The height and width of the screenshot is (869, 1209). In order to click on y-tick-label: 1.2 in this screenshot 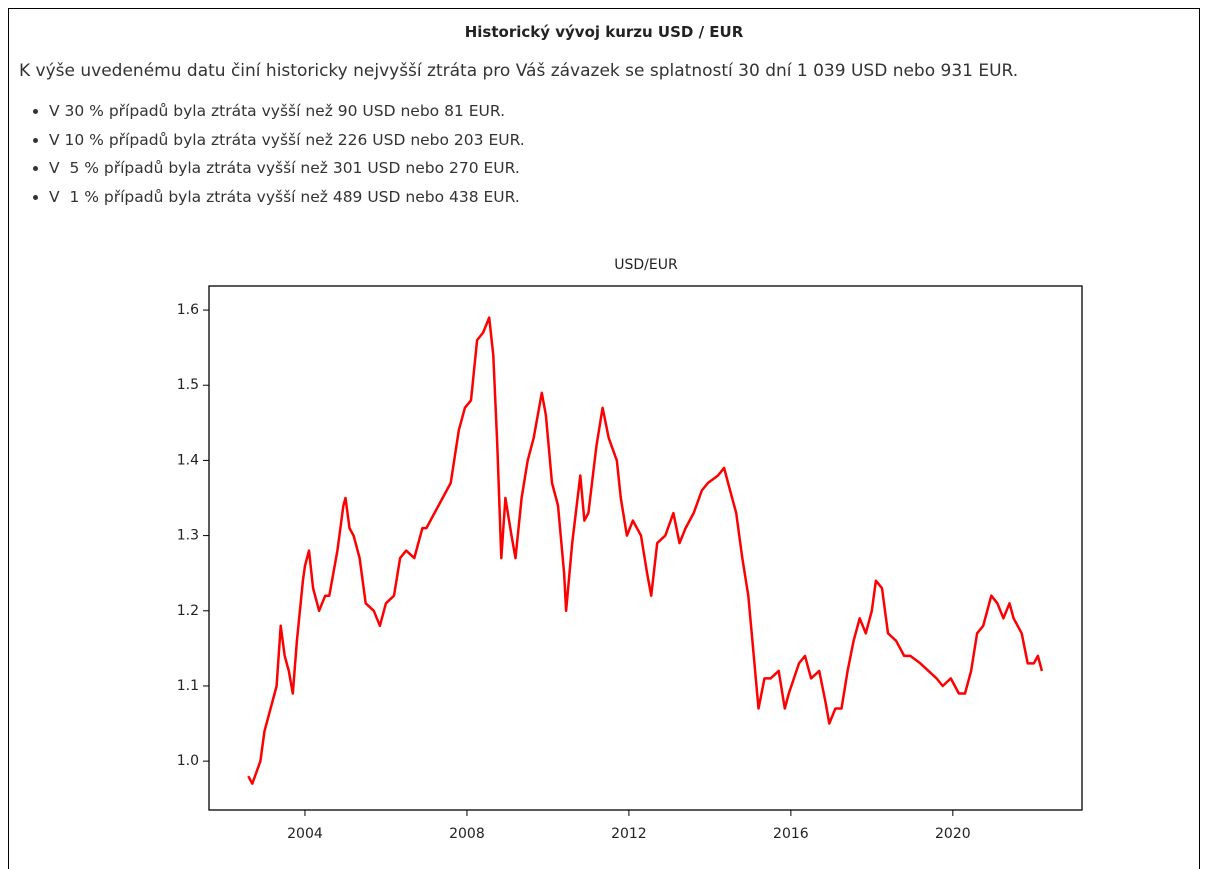, I will do `click(188, 611)`.